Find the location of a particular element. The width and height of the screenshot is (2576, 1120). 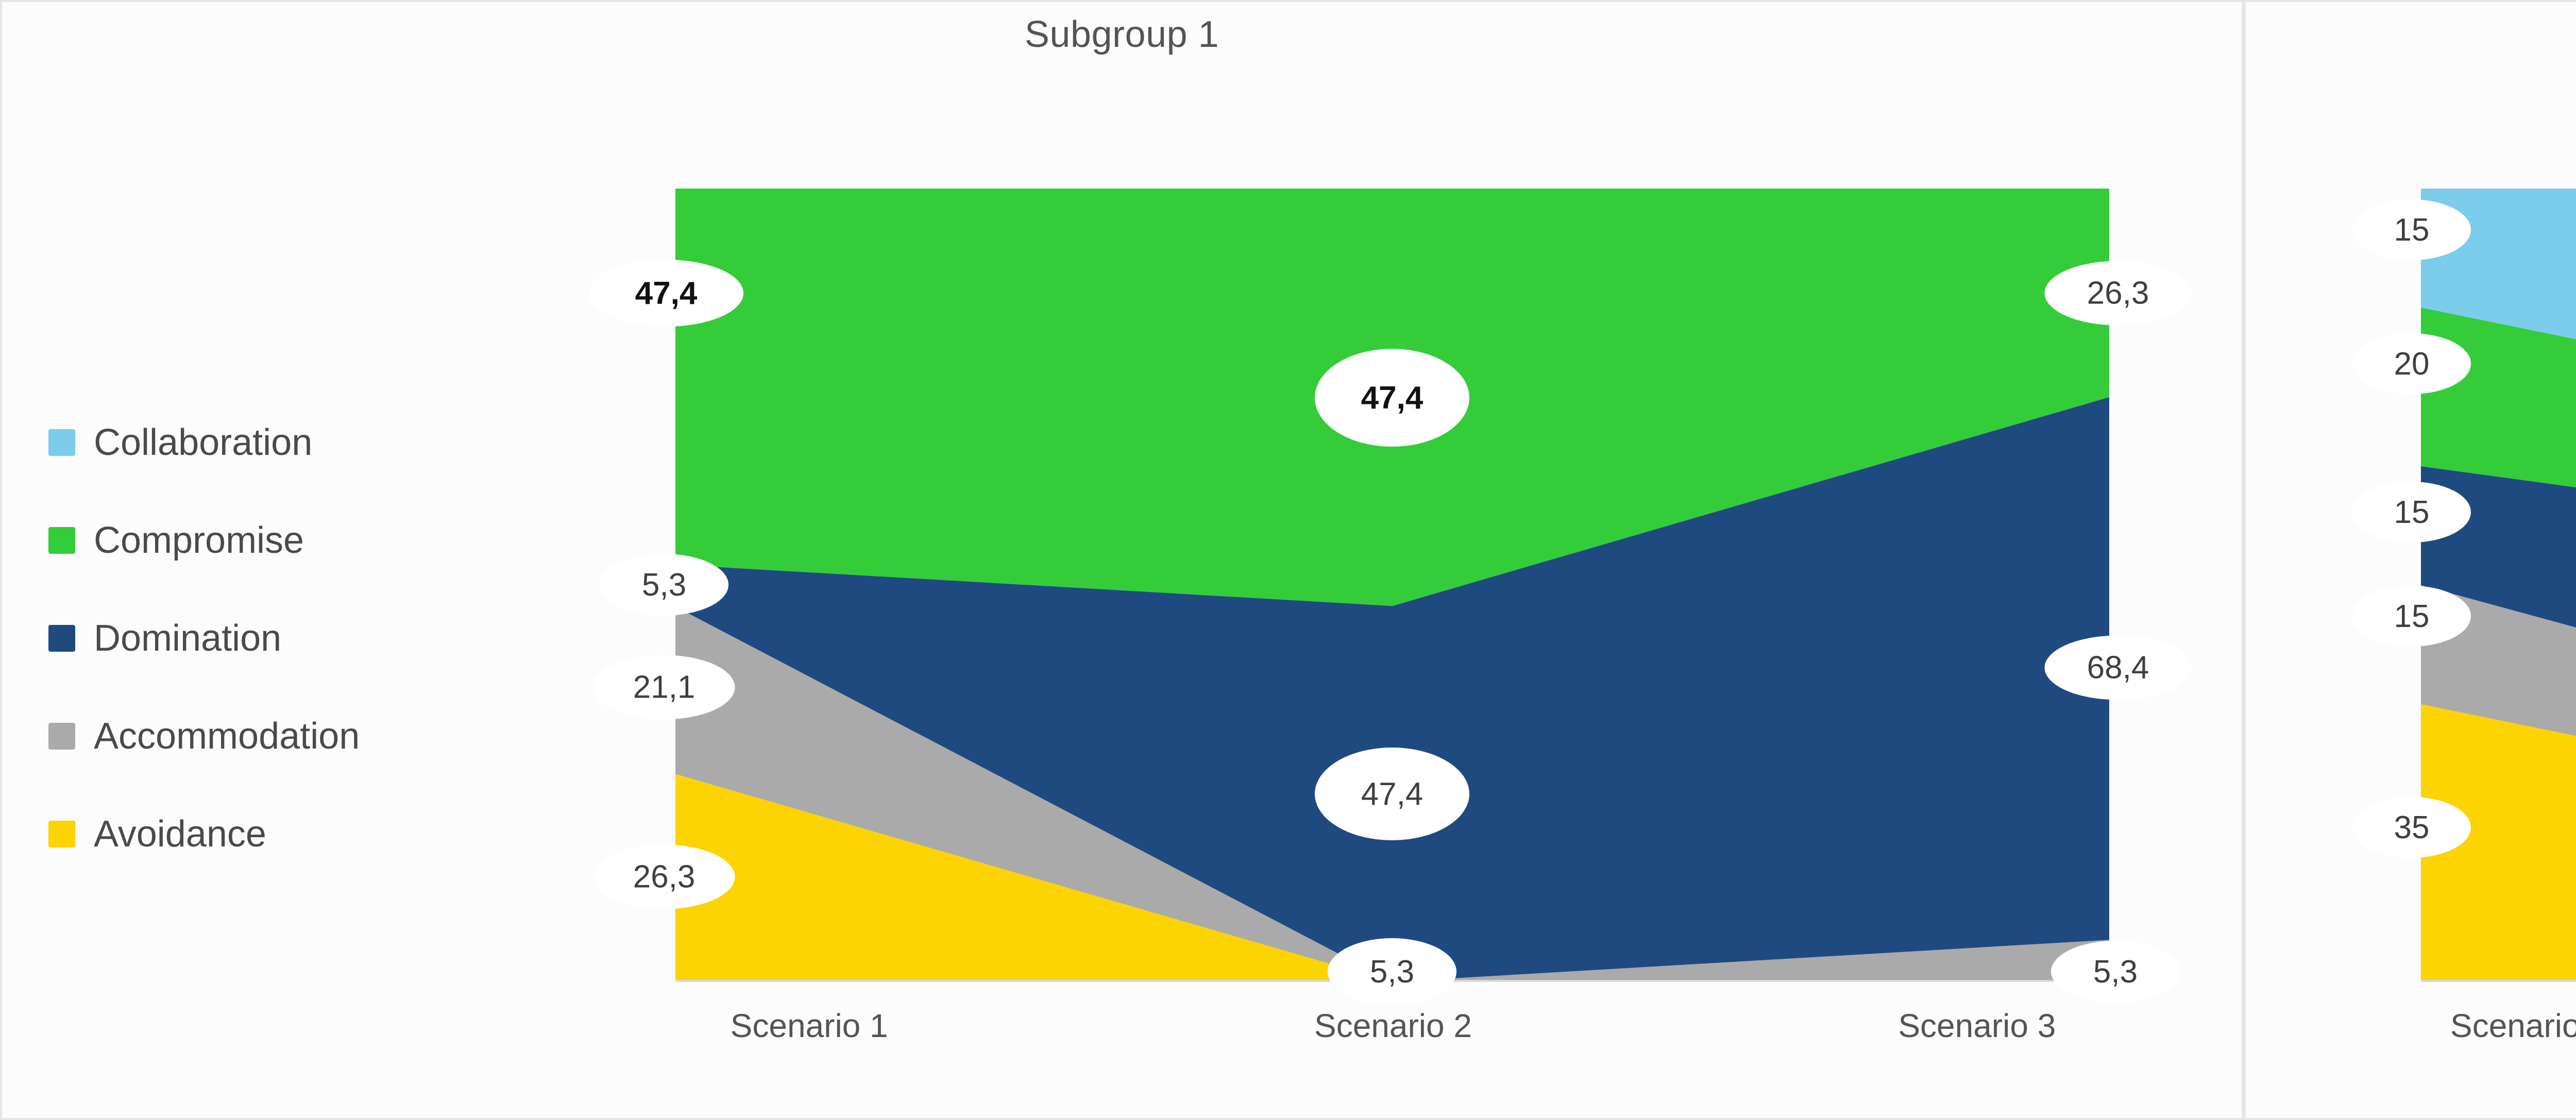

panel-subgroup-2: Subgroup 2 15 20 is located at coordinates (2410, 560).